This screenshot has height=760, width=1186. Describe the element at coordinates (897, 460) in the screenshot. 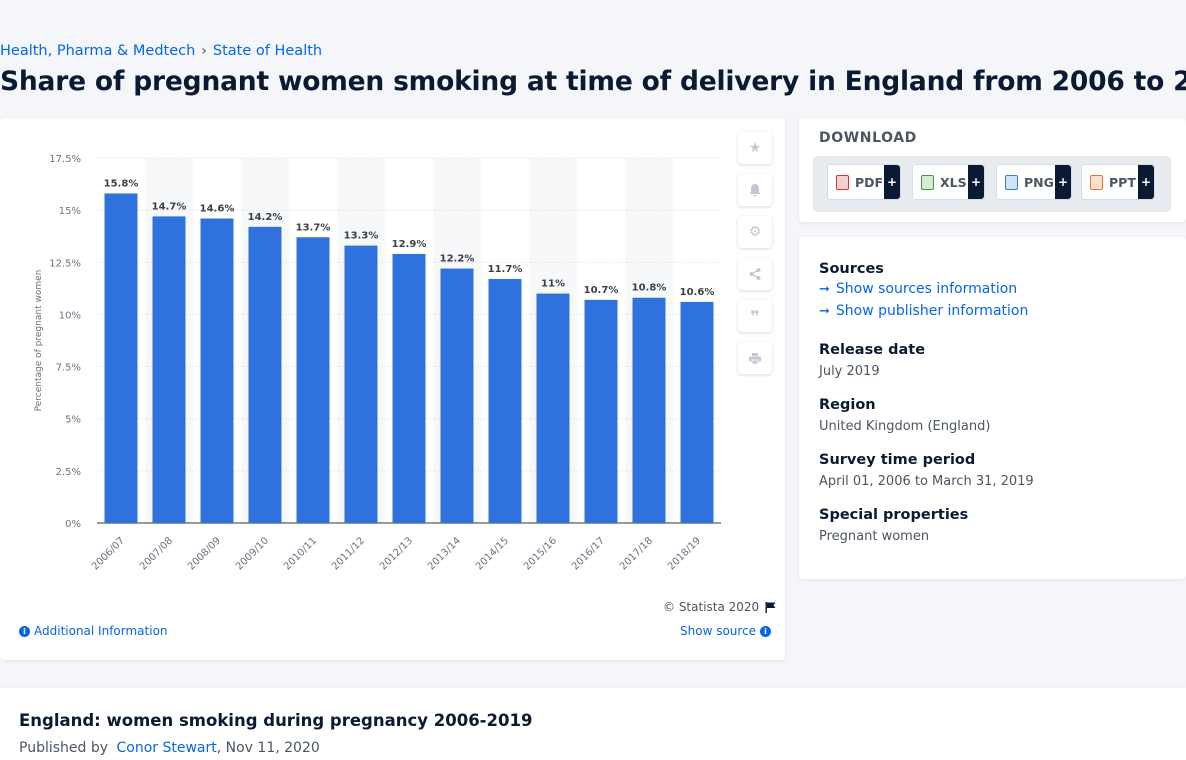

I see `survey-period-heading: Survey time period` at that location.